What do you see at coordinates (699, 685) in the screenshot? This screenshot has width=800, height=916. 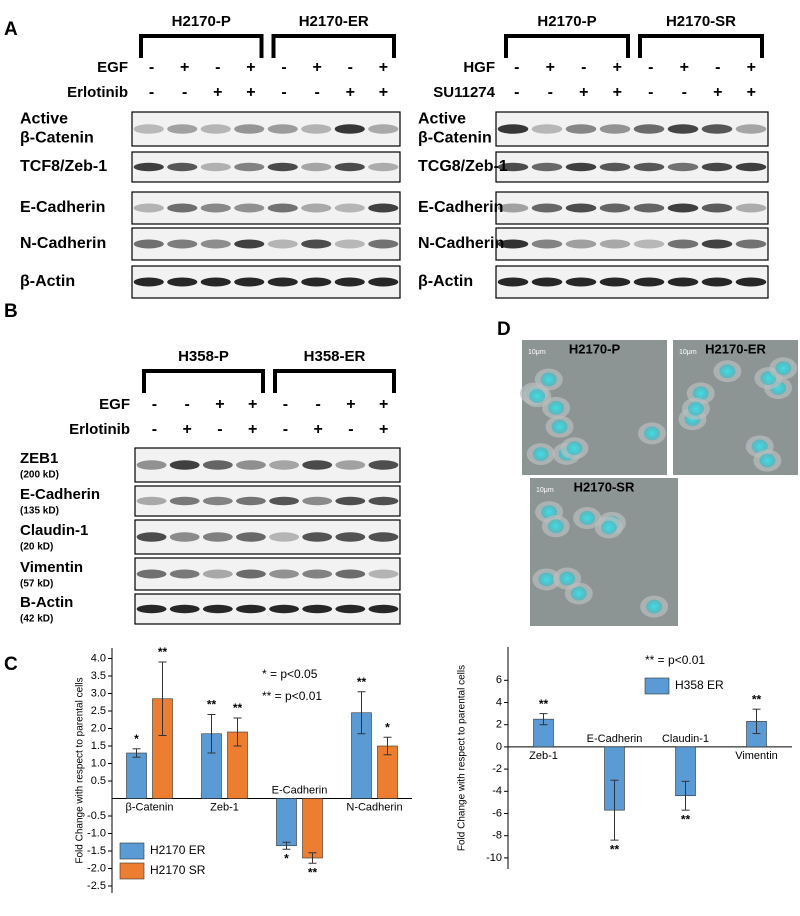 I see `legend-label: H358 ER` at bounding box center [699, 685].